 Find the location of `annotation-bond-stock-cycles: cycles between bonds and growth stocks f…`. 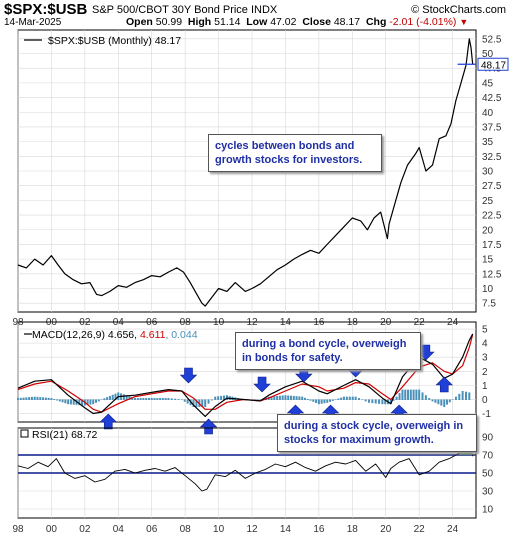

annotation-bond-stock-cycles: cycles between bonds and growth stocks f… is located at coordinates (295, 153).